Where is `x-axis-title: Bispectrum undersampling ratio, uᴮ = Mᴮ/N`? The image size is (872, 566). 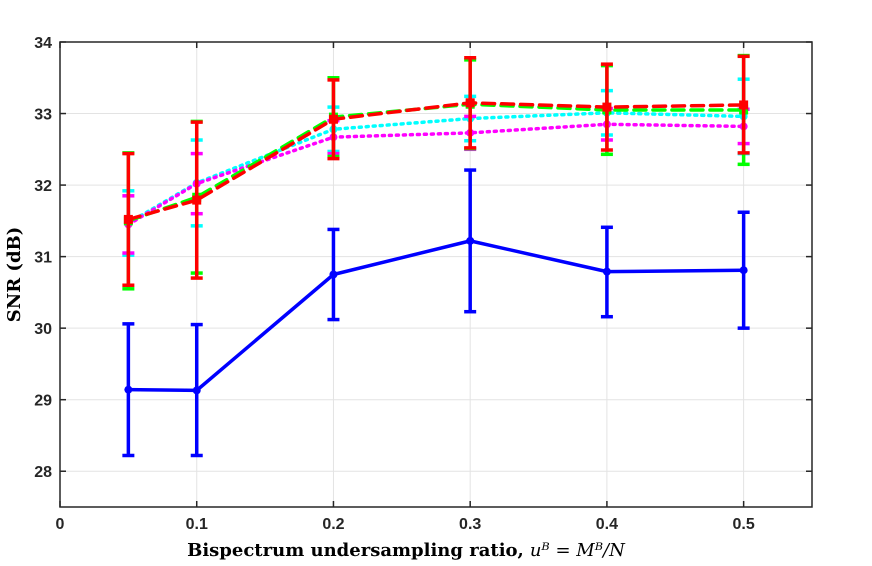 x-axis-title: Bispectrum undersampling ratio, uᴮ = Mᴮ/N is located at coordinates (406, 550).